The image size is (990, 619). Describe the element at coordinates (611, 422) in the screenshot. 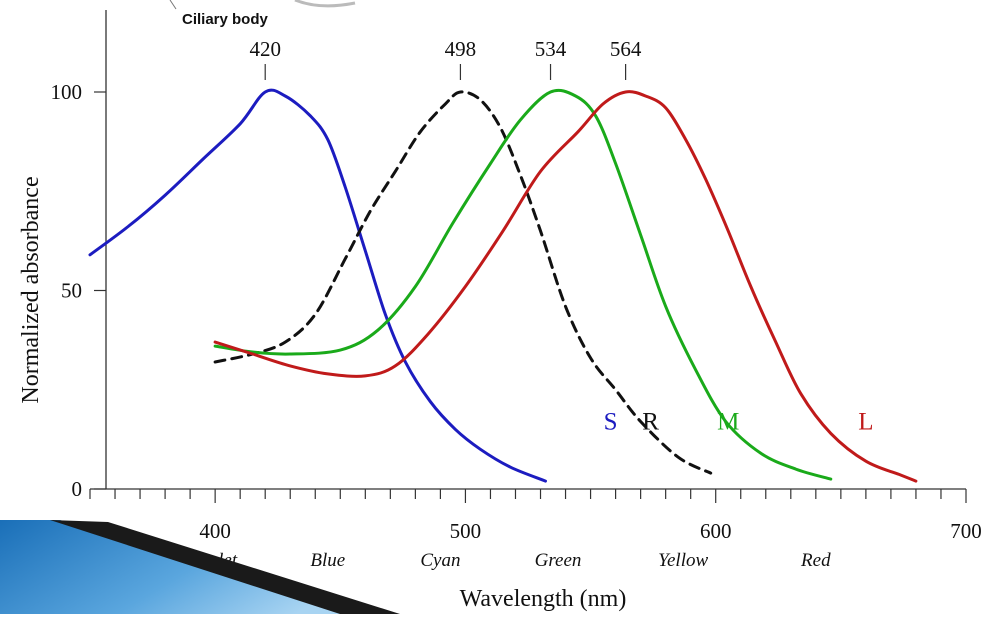

I see `series-label-s: S` at that location.